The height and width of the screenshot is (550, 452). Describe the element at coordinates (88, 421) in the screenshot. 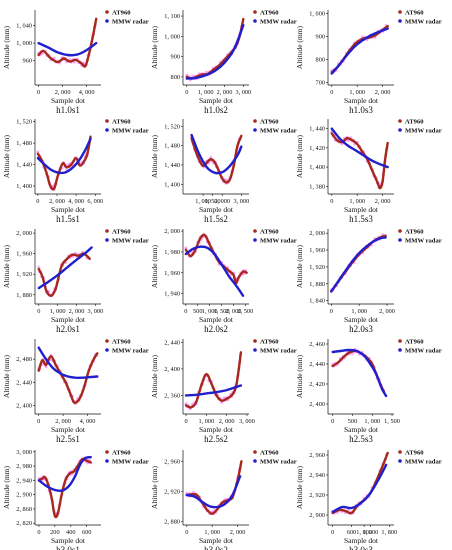

I see `x-tick-label: 4, 000` at that location.